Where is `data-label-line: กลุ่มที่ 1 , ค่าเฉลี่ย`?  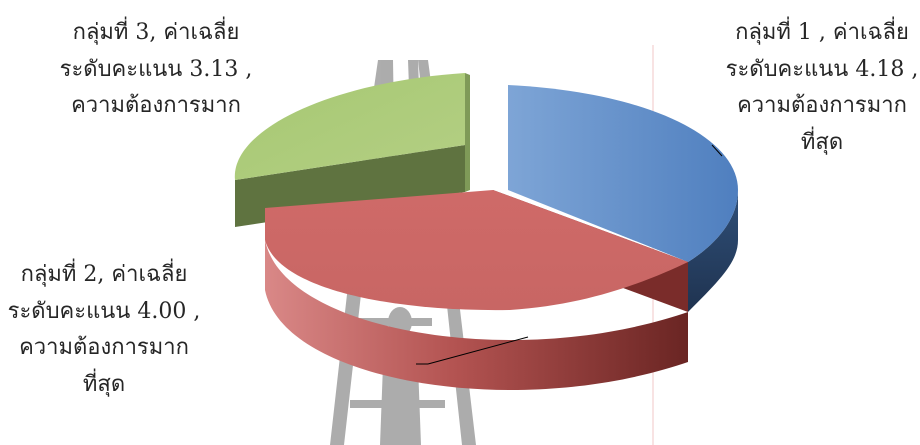 data-label-line: กลุ่มที่ 1 , ค่าเฉลี่ย is located at coordinates (822, 32).